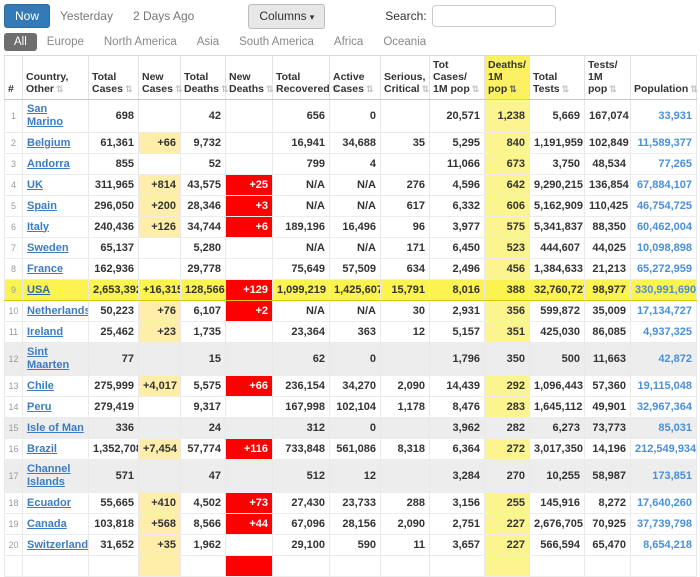 This screenshot has height=577, width=700. I want to click on col-header-total-cases: Total Cases ⇅, so click(113, 77).